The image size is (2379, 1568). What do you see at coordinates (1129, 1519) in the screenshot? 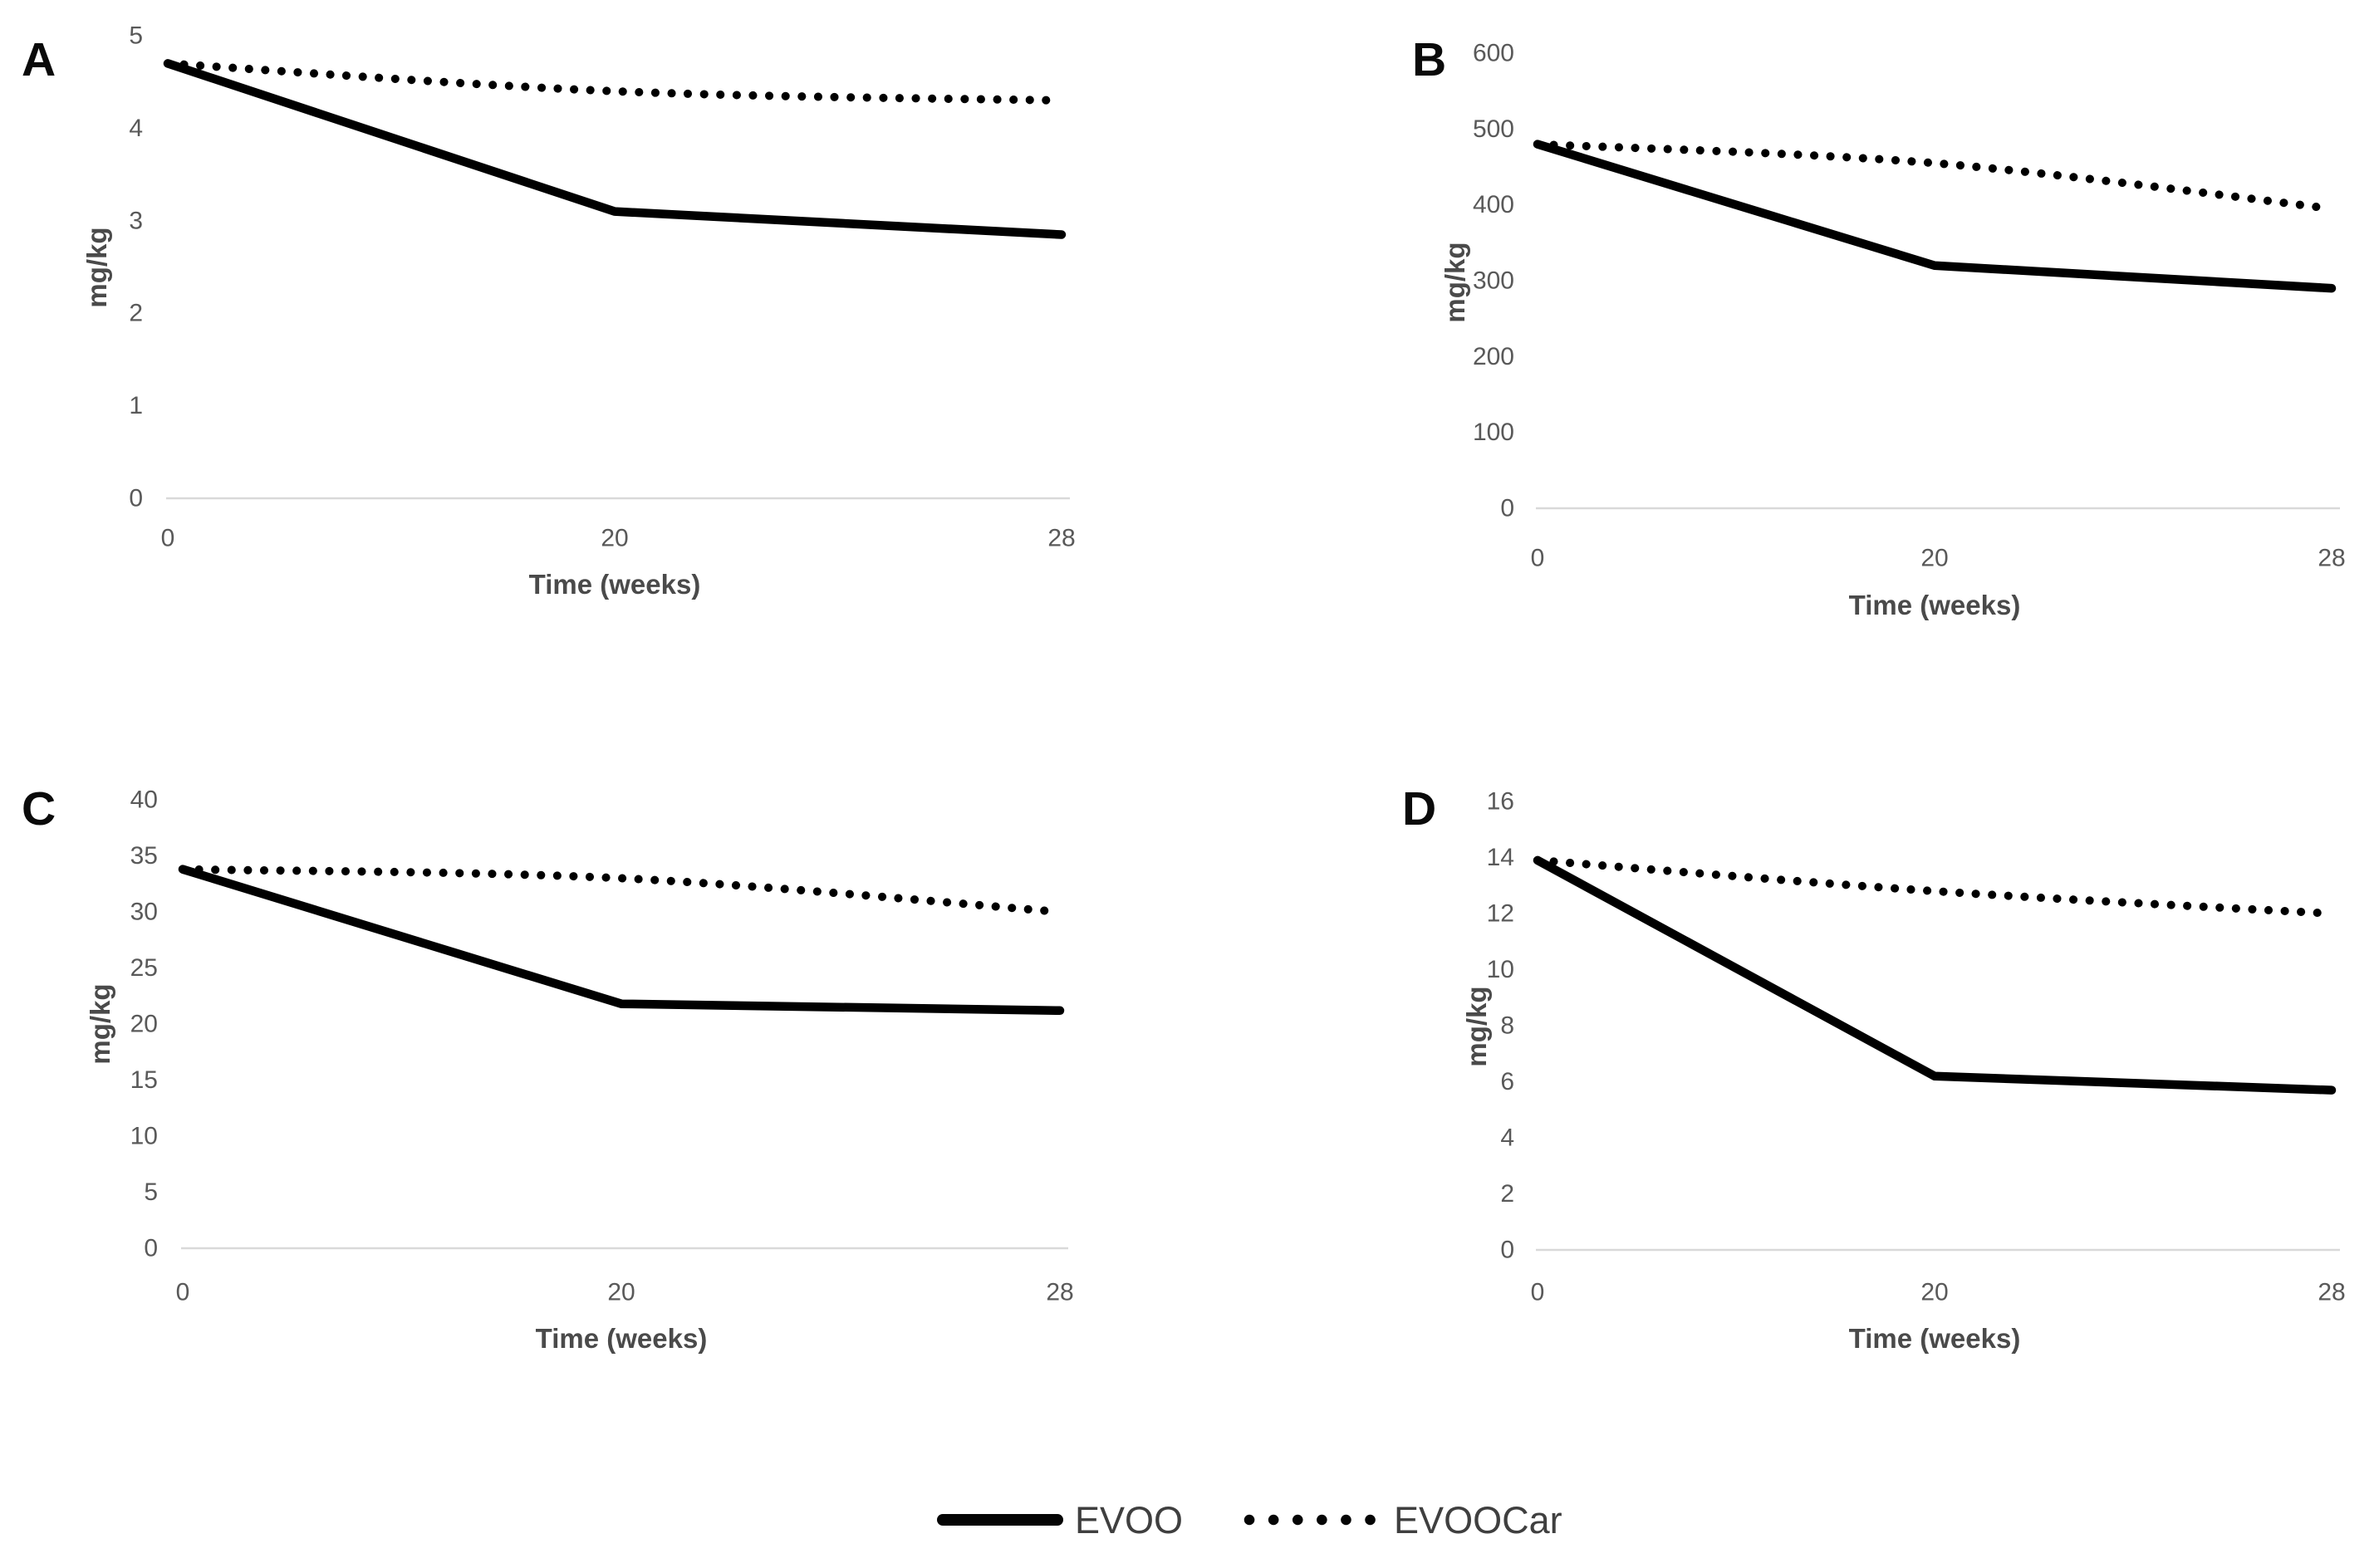
I see `legend-label-evoo: EVOO` at bounding box center [1129, 1519].